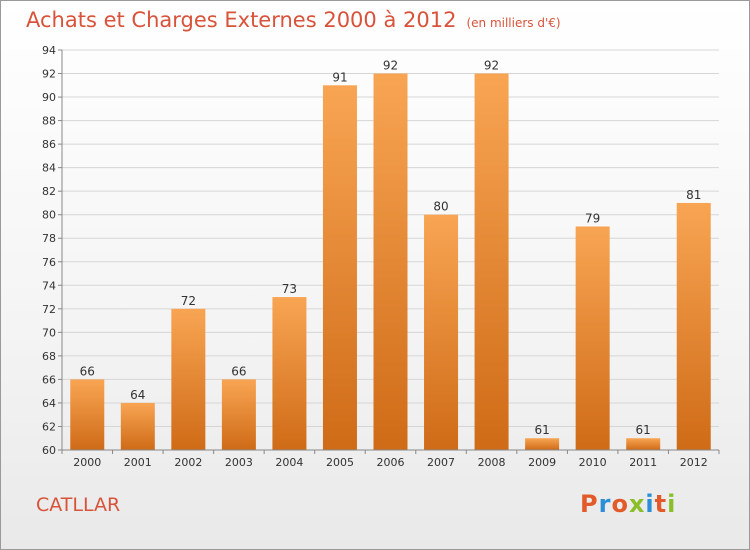 Image resolution: width=750 pixels, height=550 pixels. I want to click on bar-2008, so click(491, 261).